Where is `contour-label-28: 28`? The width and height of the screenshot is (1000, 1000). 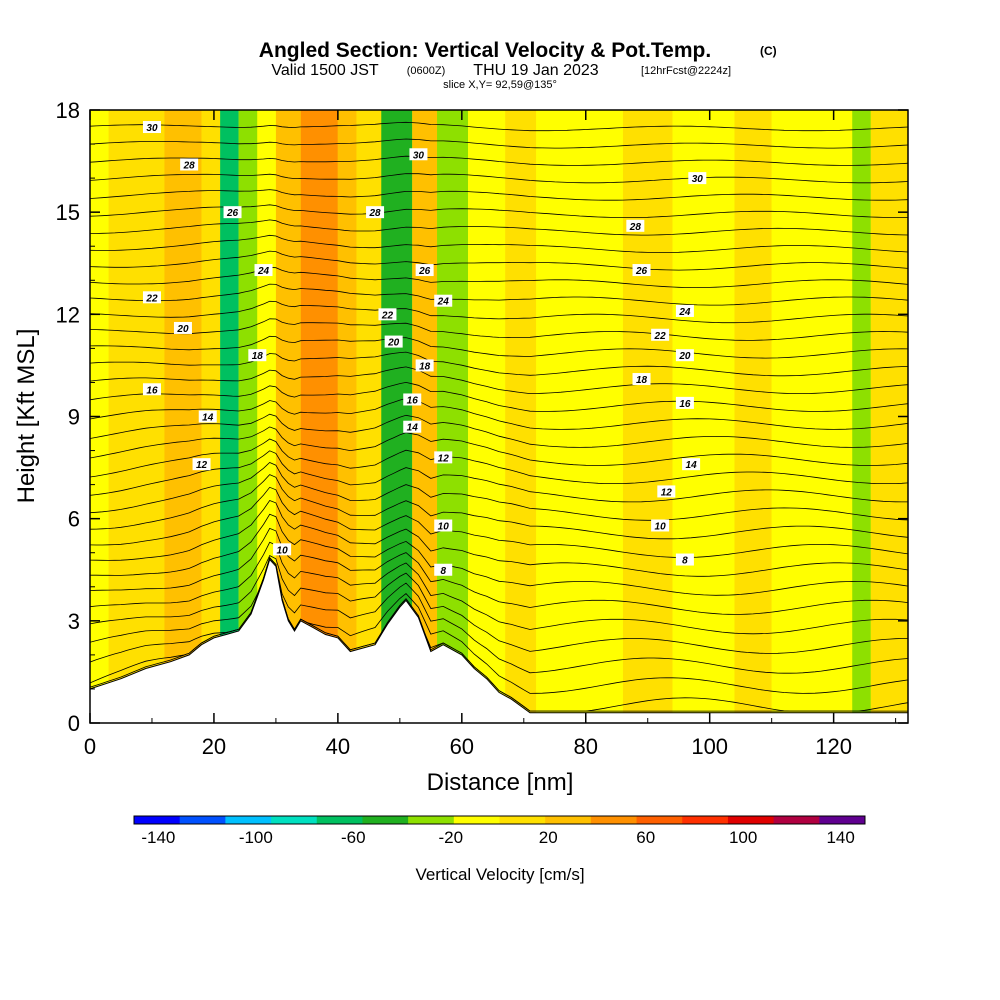 contour-label-28: 28 is located at coordinates (374, 213).